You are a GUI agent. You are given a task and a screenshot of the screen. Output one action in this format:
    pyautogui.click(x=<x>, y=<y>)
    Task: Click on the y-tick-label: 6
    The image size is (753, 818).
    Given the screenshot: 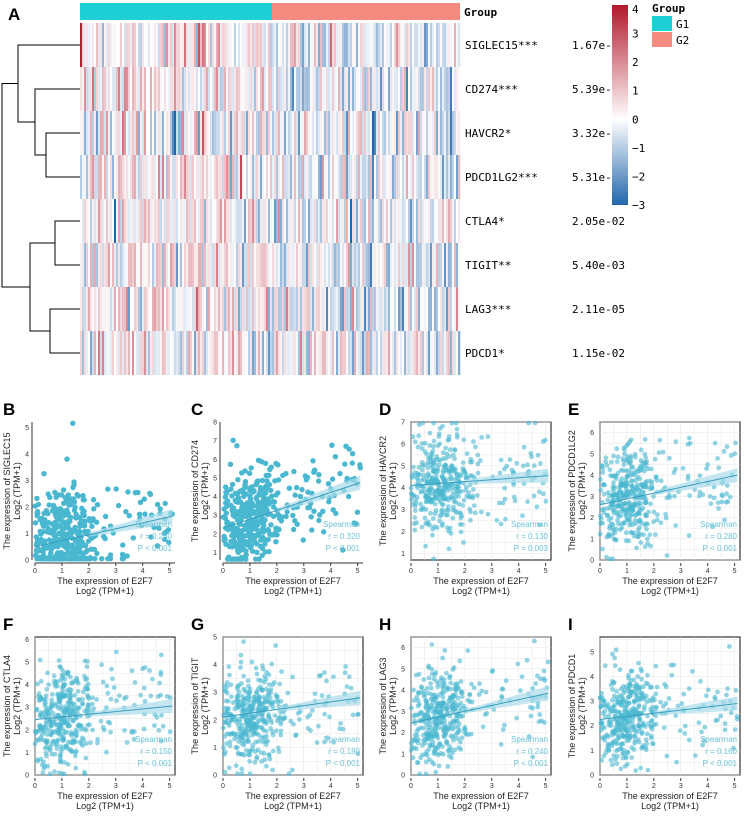 What is the action you would take?
    pyautogui.click(x=27, y=640)
    